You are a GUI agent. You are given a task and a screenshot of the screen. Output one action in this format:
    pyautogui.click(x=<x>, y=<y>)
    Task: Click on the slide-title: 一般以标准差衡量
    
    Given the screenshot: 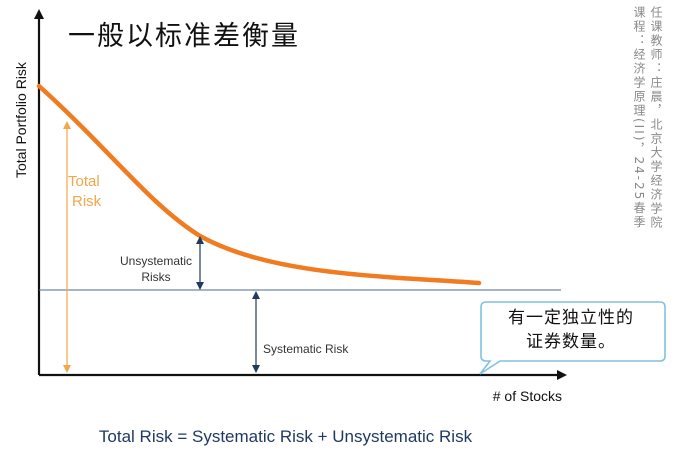 What is the action you would take?
    pyautogui.click(x=184, y=36)
    